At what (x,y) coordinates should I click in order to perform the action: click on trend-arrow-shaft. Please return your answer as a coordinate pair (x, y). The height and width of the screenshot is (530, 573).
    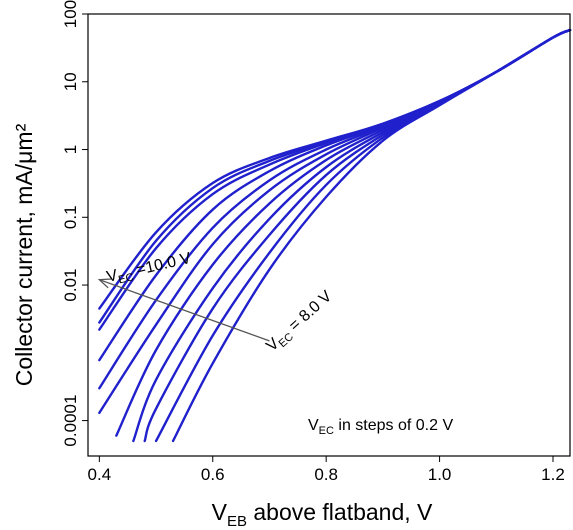
    Looking at the image, I should click on (184, 310).